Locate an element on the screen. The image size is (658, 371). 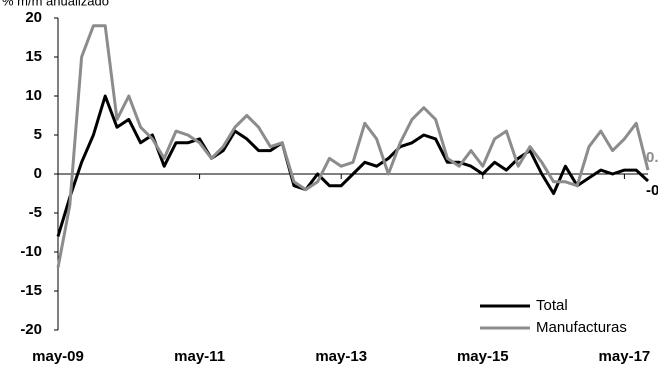
chart-subtitle: % m/m anualizado is located at coordinates (55, 4).